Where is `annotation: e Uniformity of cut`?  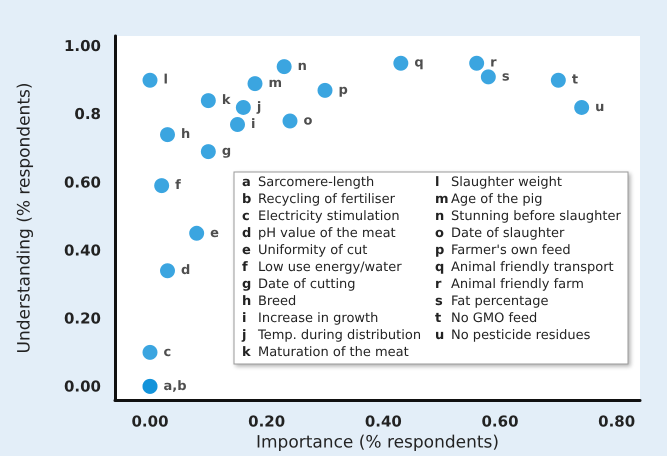
annotation: e Uniformity of cut is located at coordinates (305, 250).